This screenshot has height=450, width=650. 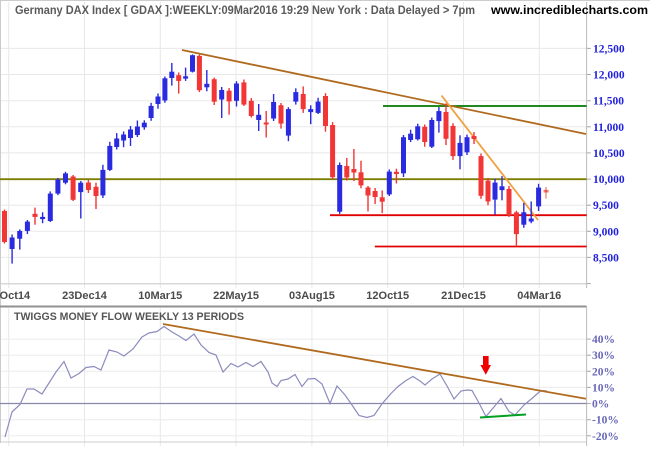 What do you see at coordinates (609, 154) in the screenshot?
I see `svg-text: 10,500` at bounding box center [609, 154].